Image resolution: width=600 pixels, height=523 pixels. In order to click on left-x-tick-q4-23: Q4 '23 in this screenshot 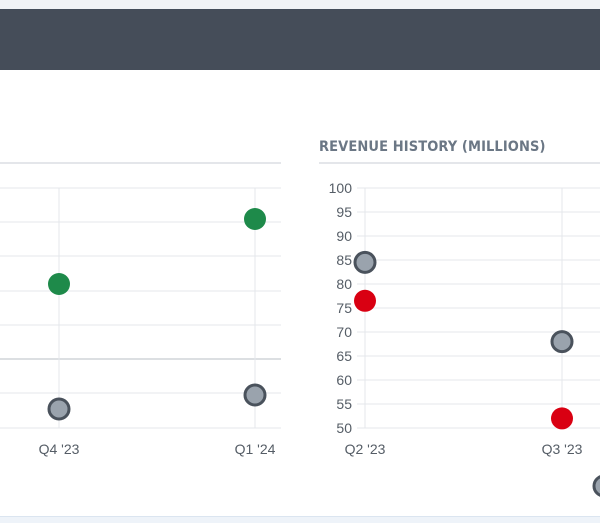, I will do `click(59, 449)`.